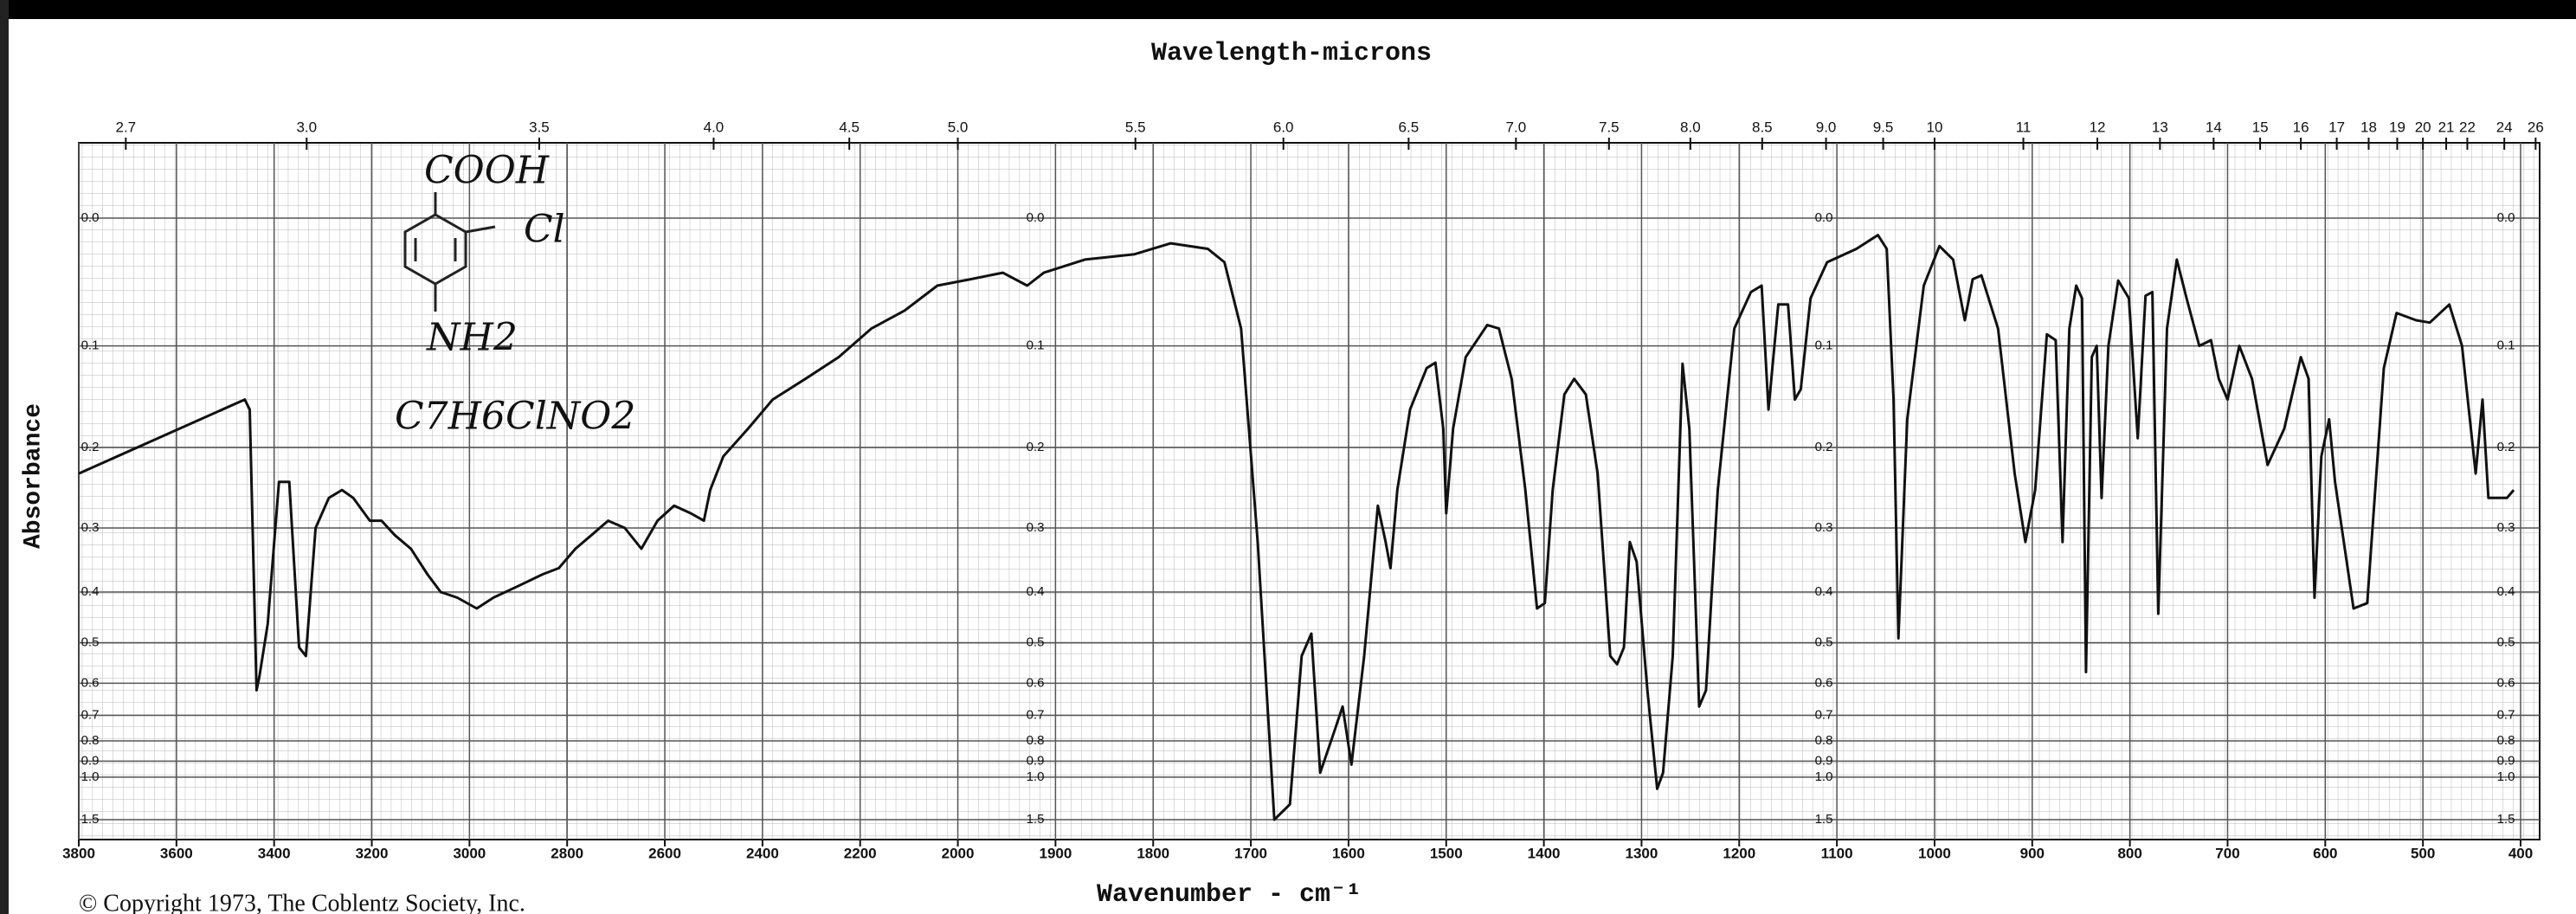 This screenshot has width=2576, height=914. Describe the element at coordinates (2423, 127) in the screenshot. I see `x2-tick-label: 20` at that location.